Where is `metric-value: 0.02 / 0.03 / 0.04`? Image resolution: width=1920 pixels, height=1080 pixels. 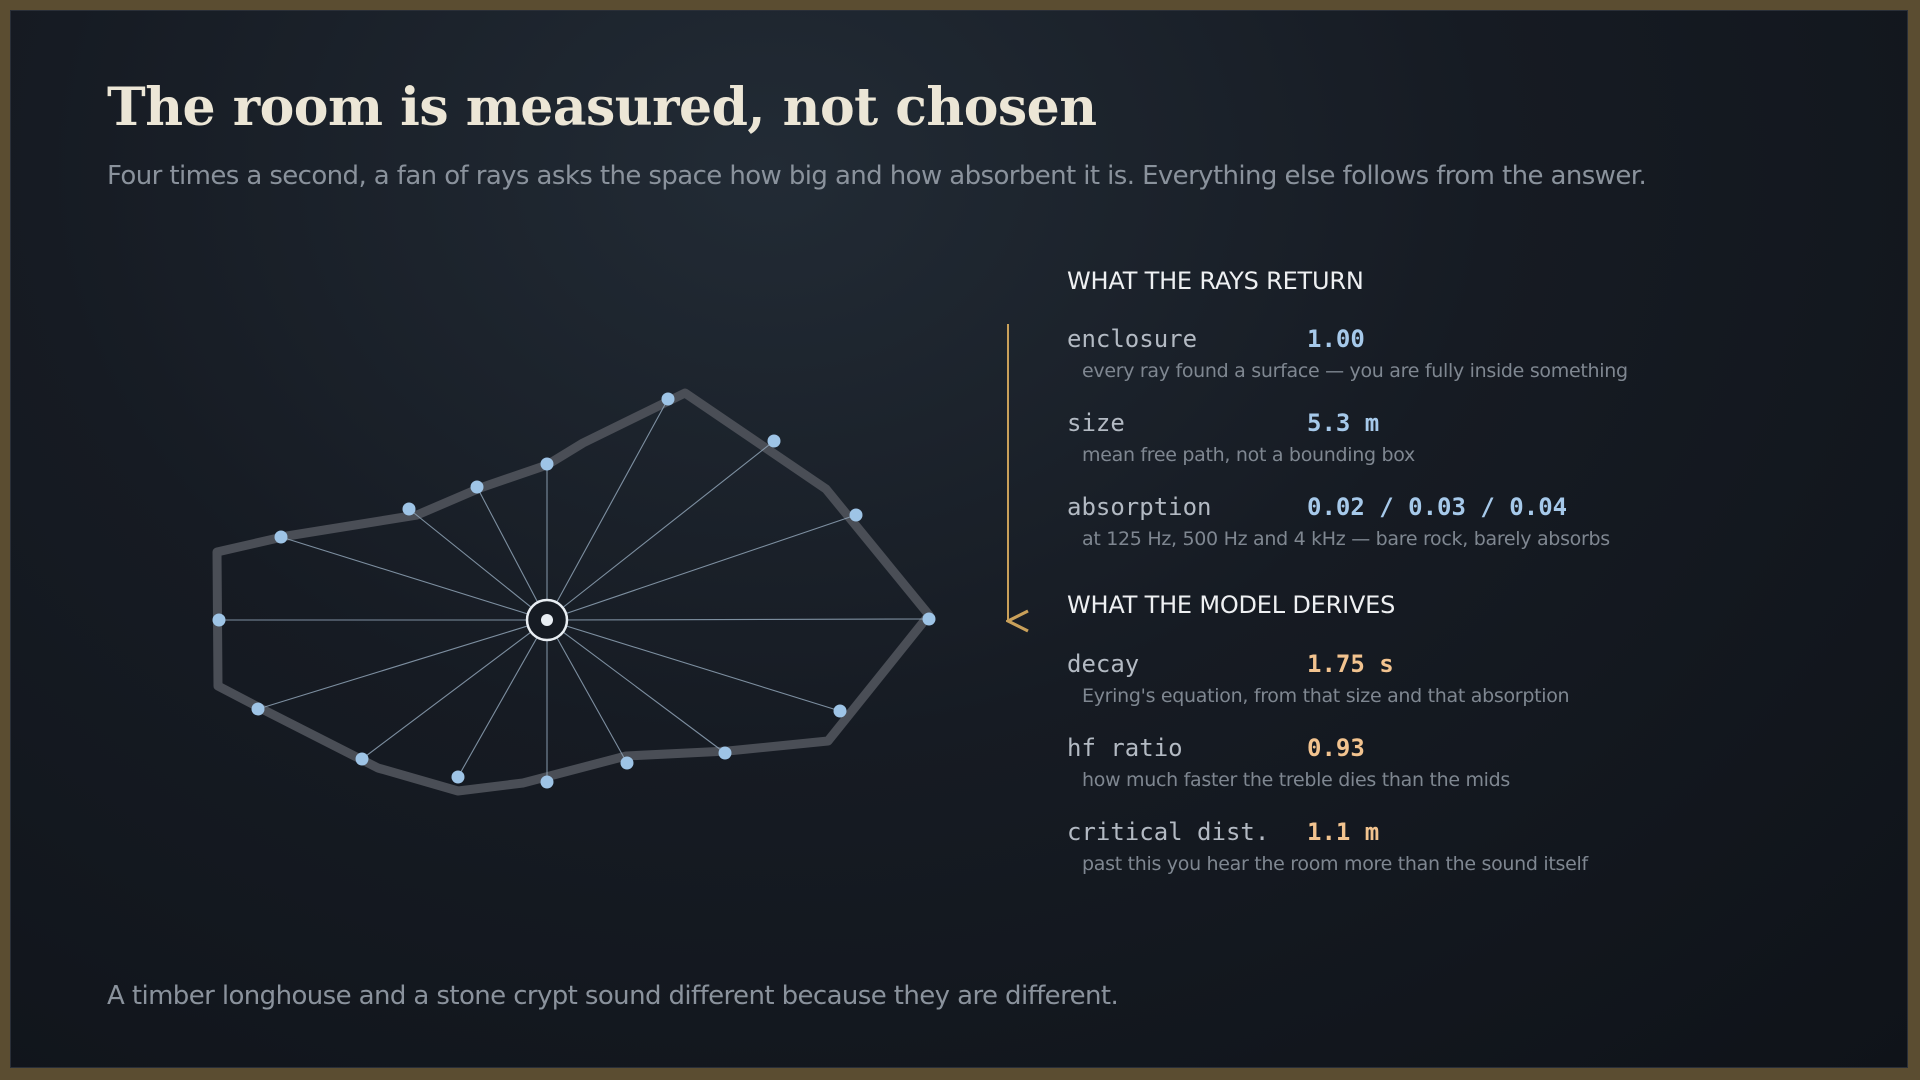
metric-value: 0.02 / 0.03 / 0.04 is located at coordinates (1437, 507).